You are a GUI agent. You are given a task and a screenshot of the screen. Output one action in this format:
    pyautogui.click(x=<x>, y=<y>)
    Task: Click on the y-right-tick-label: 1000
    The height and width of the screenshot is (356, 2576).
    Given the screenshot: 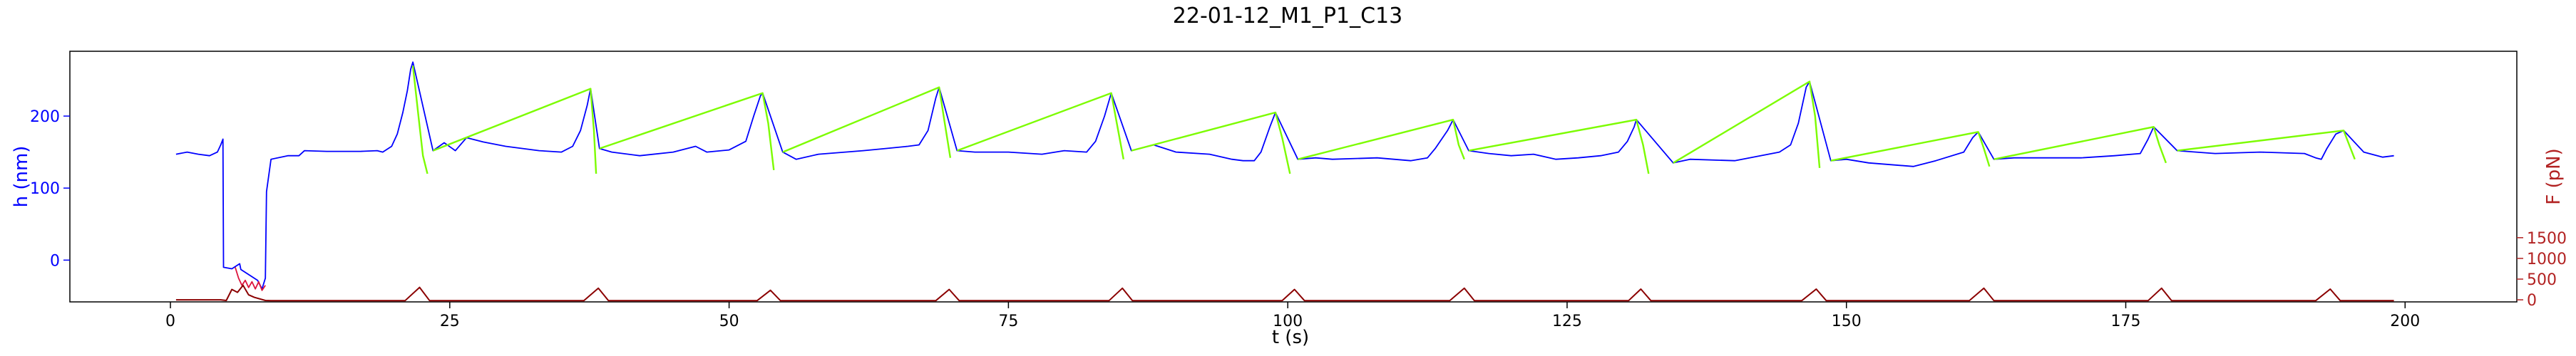 What is the action you would take?
    pyautogui.click(x=2547, y=259)
    